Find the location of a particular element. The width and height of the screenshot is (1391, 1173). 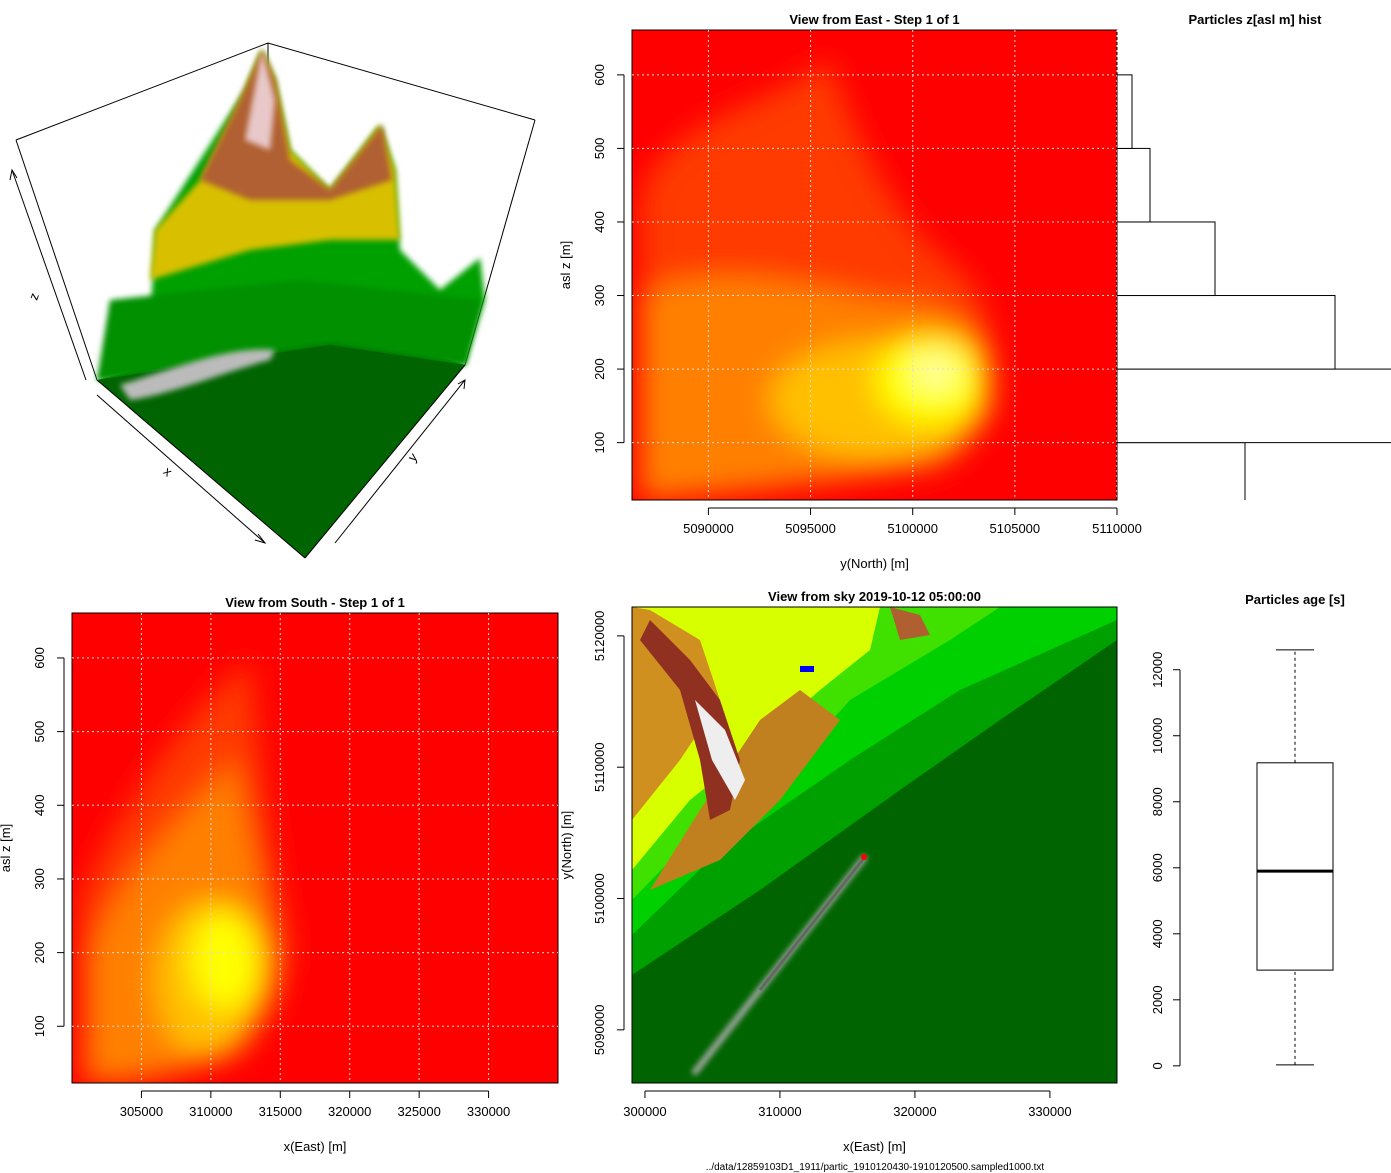

x-axis-label: y(North) [m] is located at coordinates (874, 563).